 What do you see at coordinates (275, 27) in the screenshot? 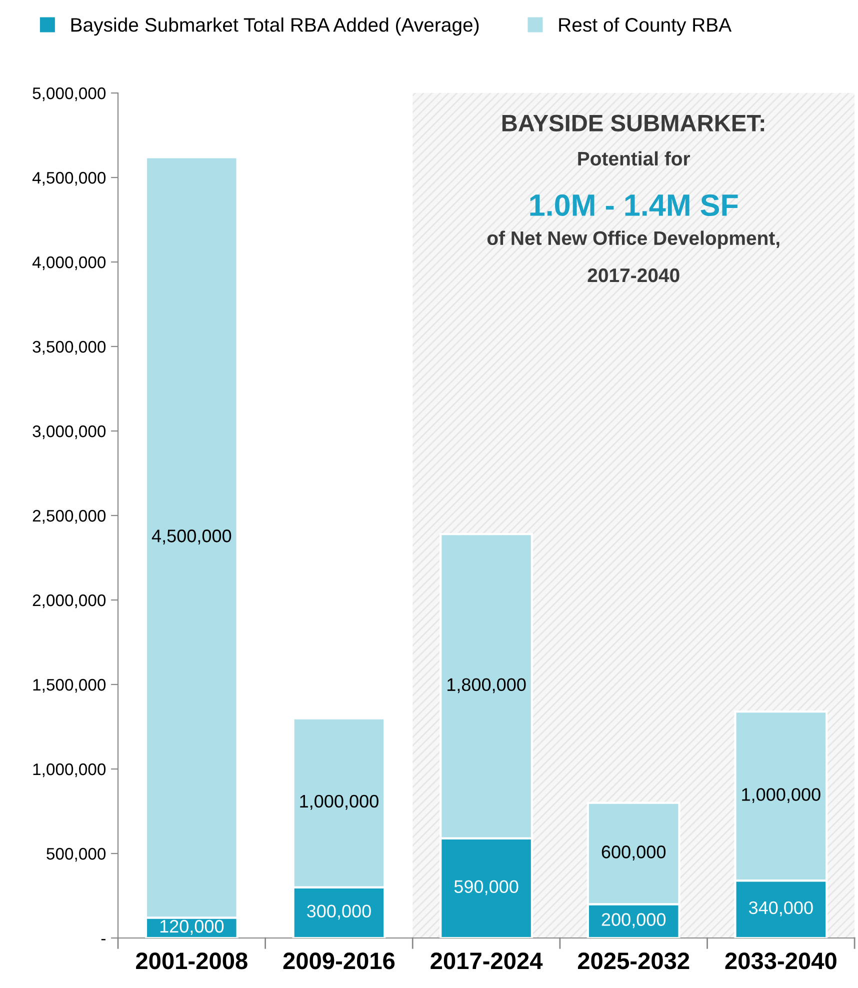
I see `legend-label: Bayside Submarket Total RBA Added (Average)` at bounding box center [275, 27].